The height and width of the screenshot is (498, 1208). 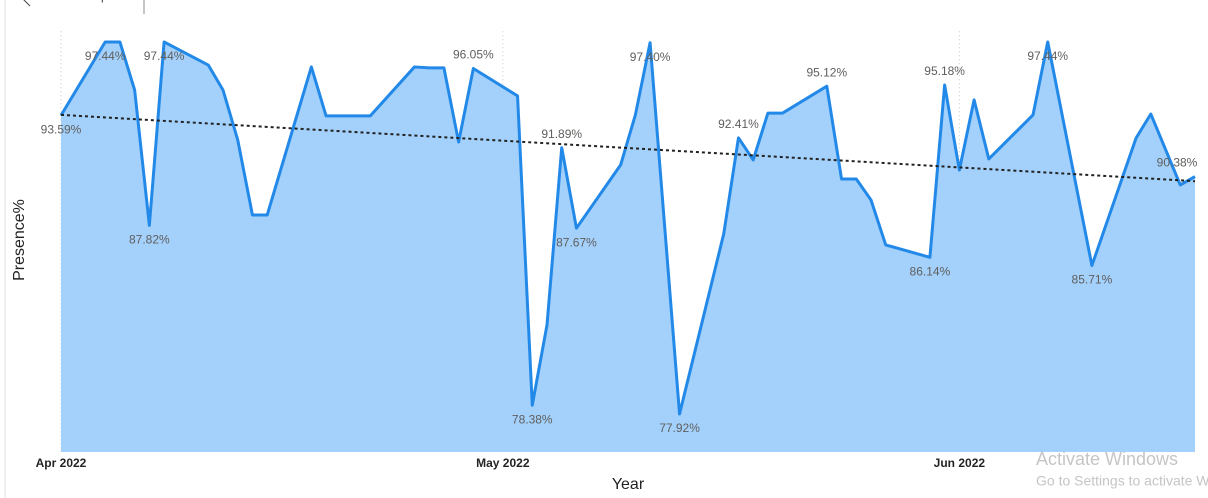 I want to click on data-label: 87.67%, so click(x=576, y=242).